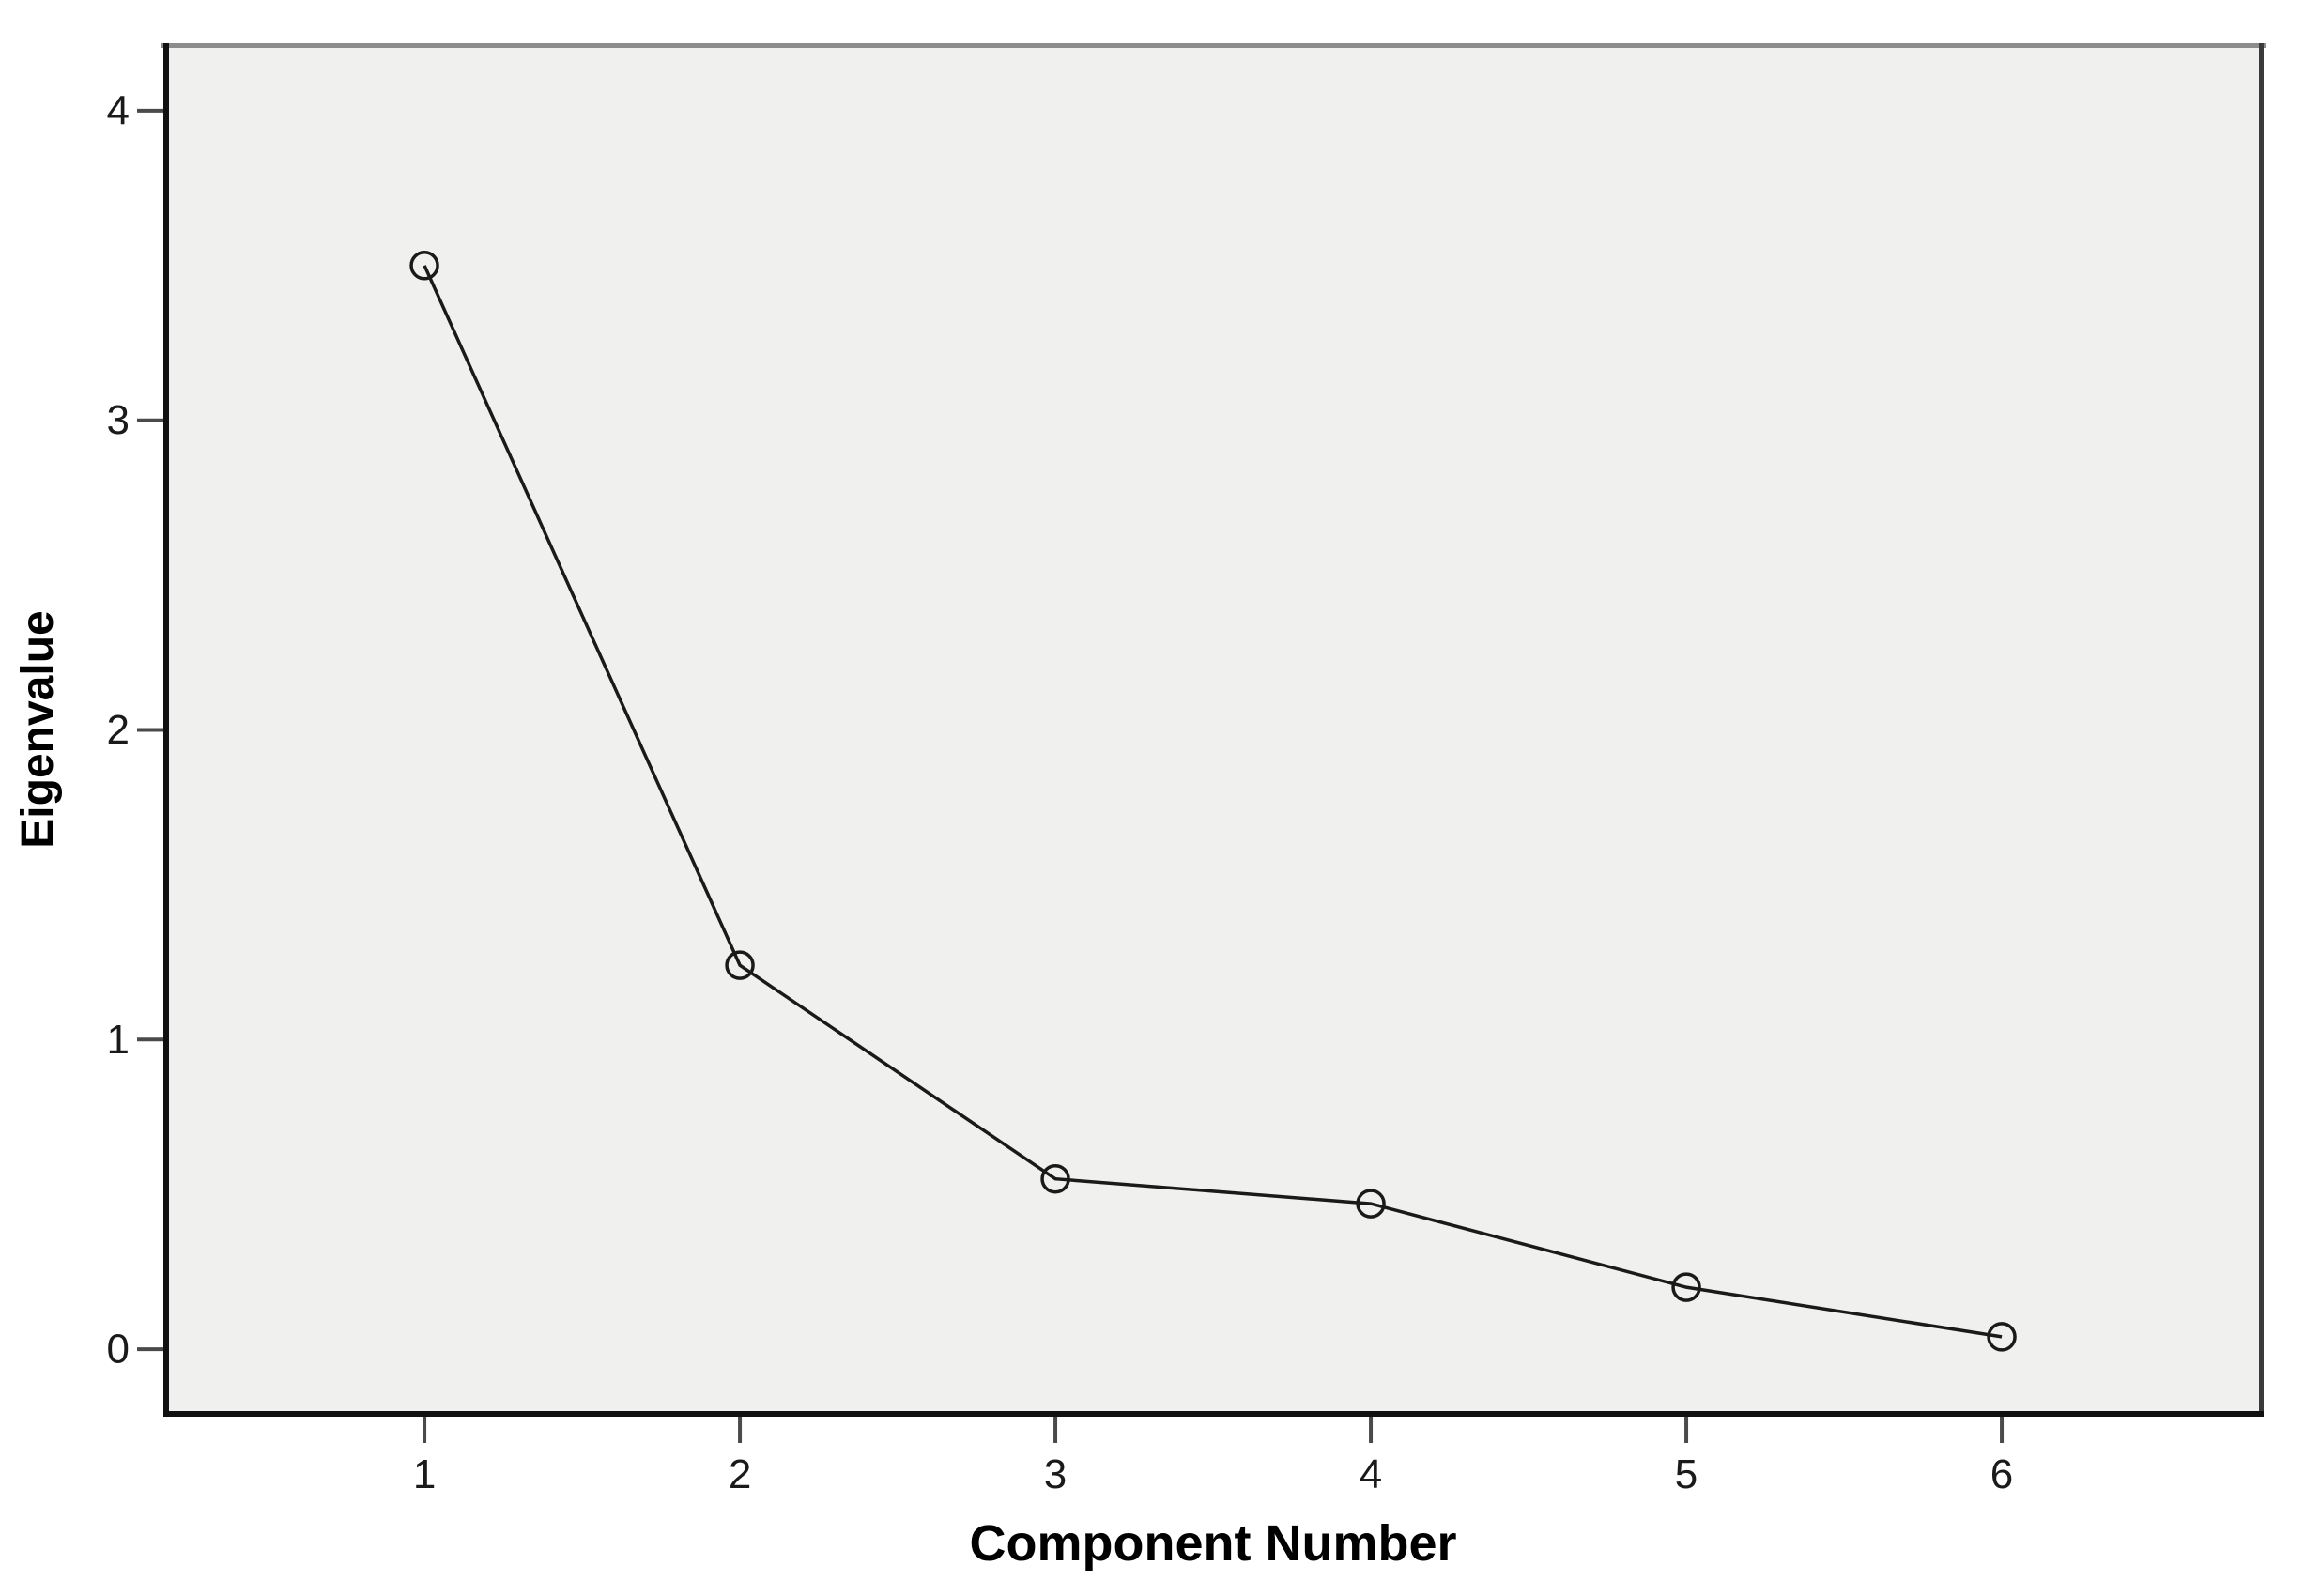  What do you see at coordinates (118, 1040) in the screenshot?
I see `y-axis-tick-label: 1` at bounding box center [118, 1040].